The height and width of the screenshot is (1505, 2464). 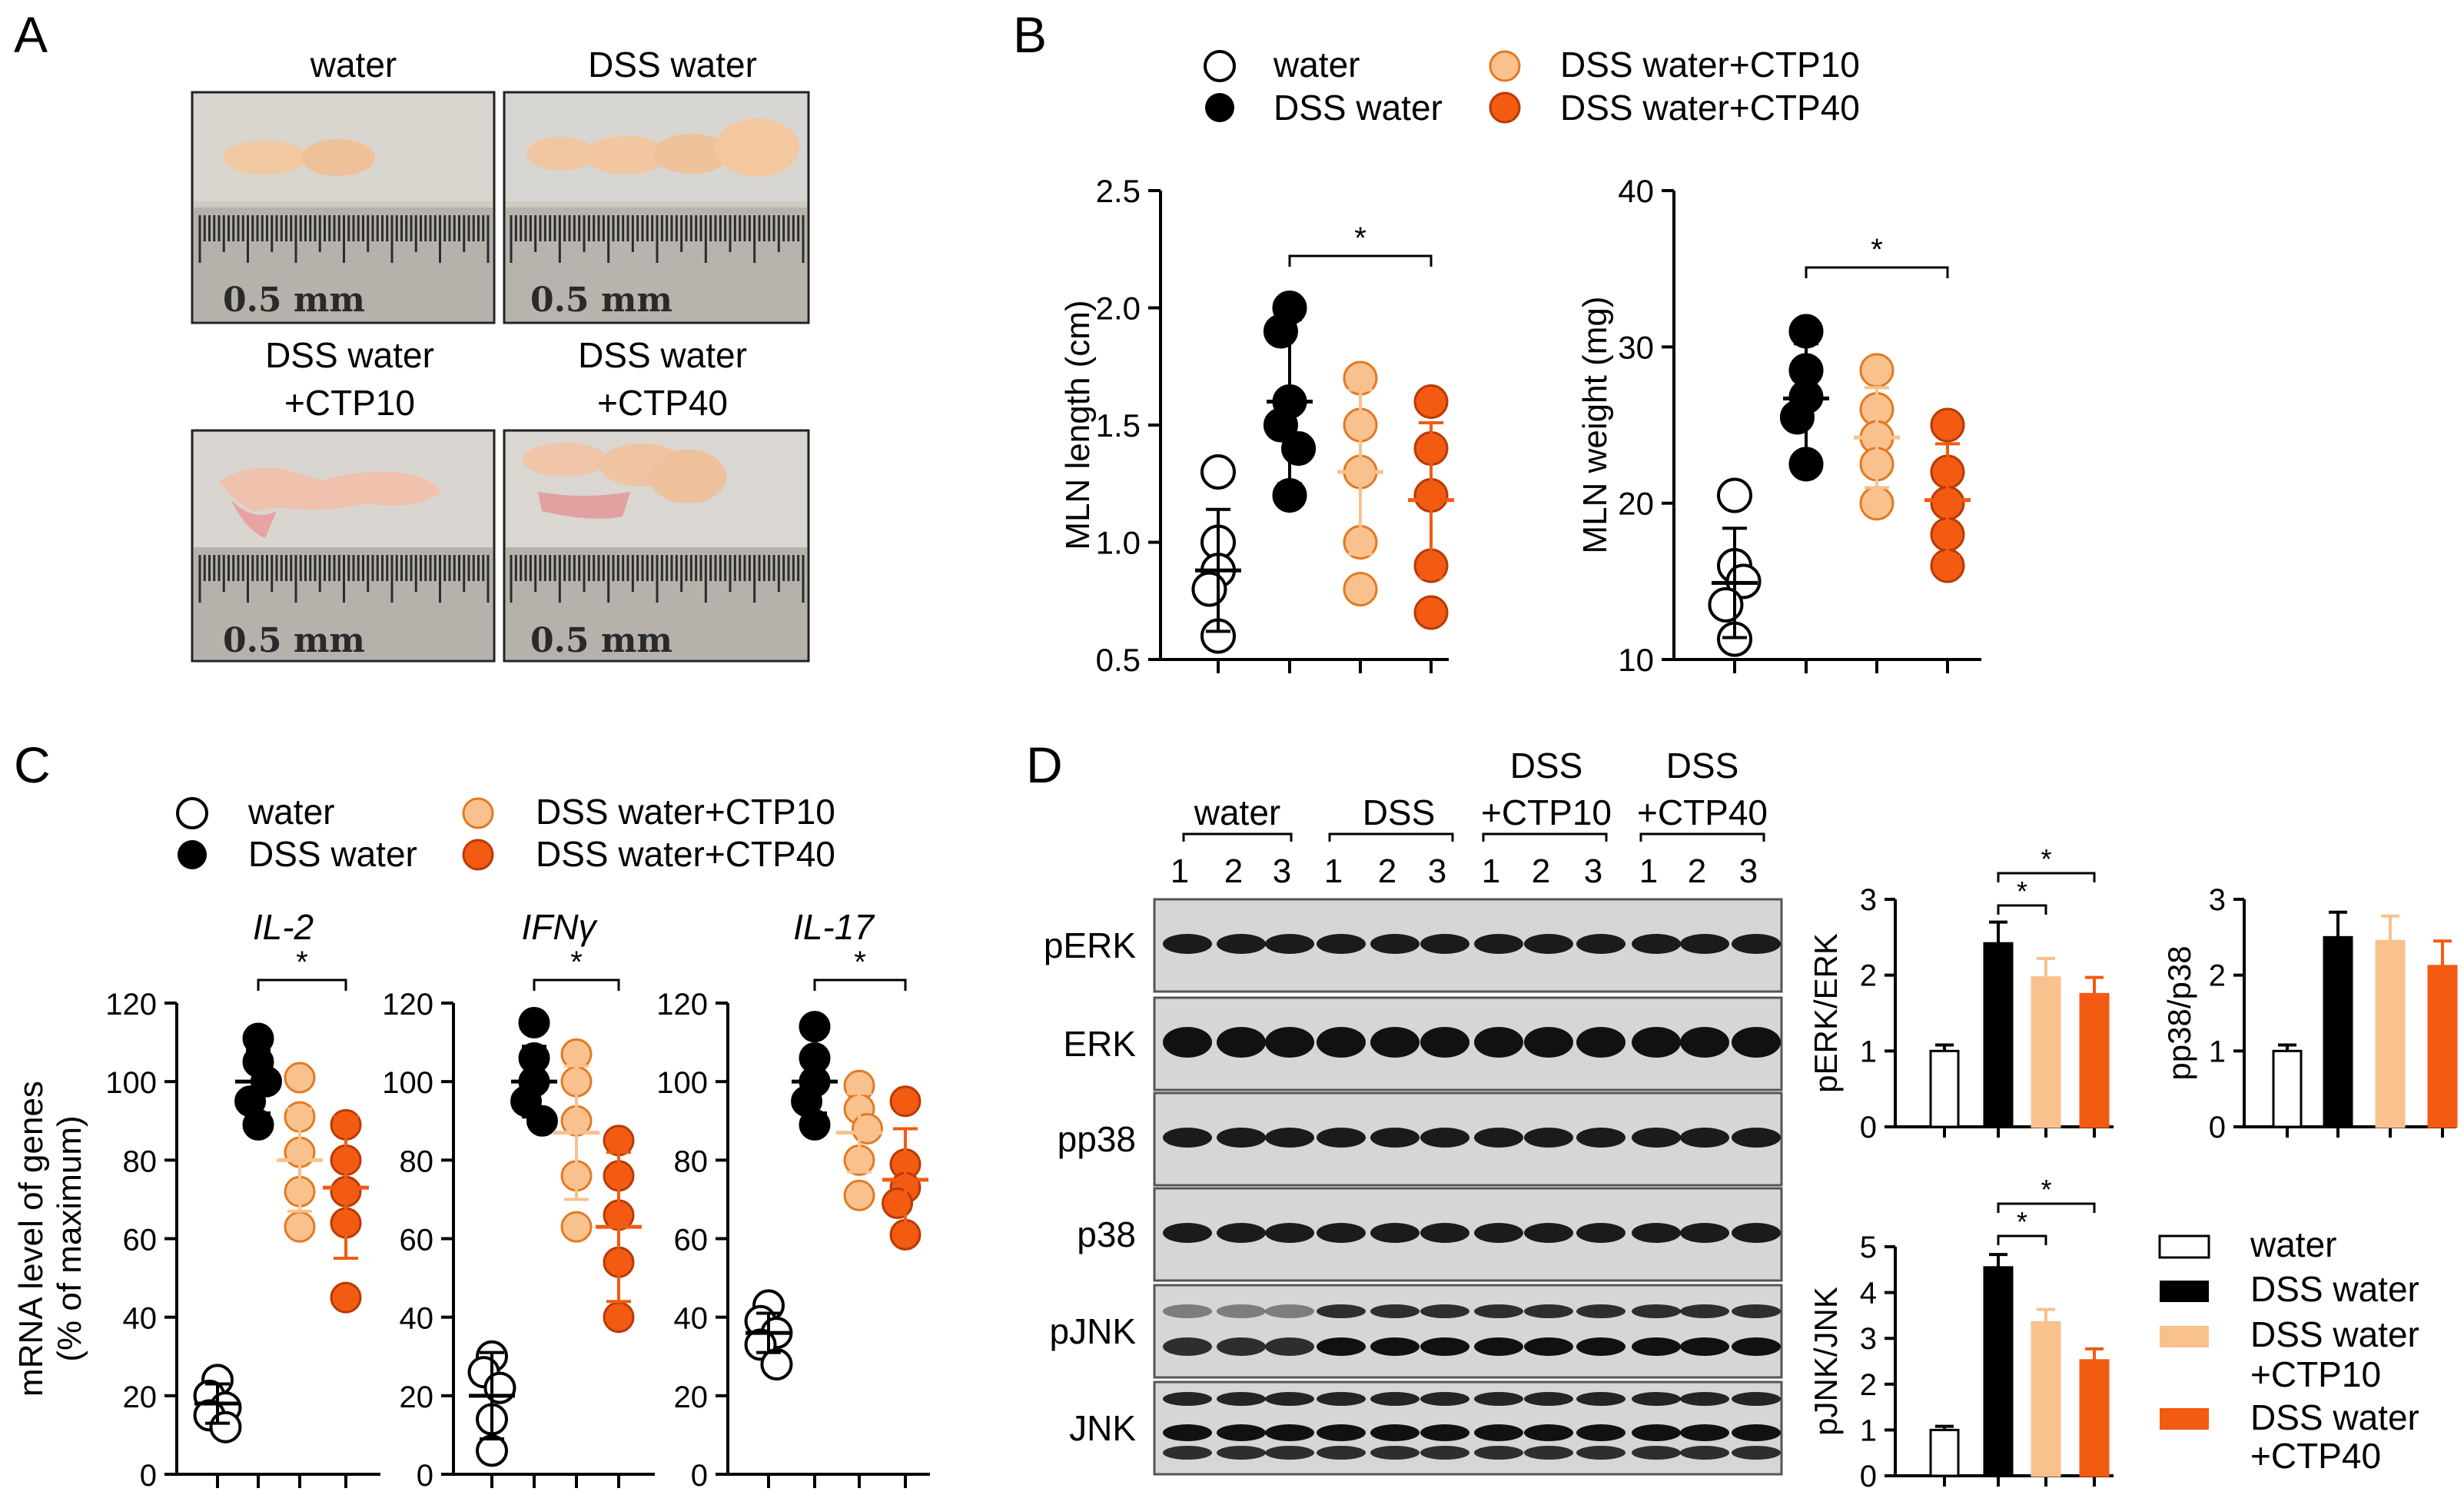 I want to click on y-tick-label: 3, so click(x=1868, y=900).